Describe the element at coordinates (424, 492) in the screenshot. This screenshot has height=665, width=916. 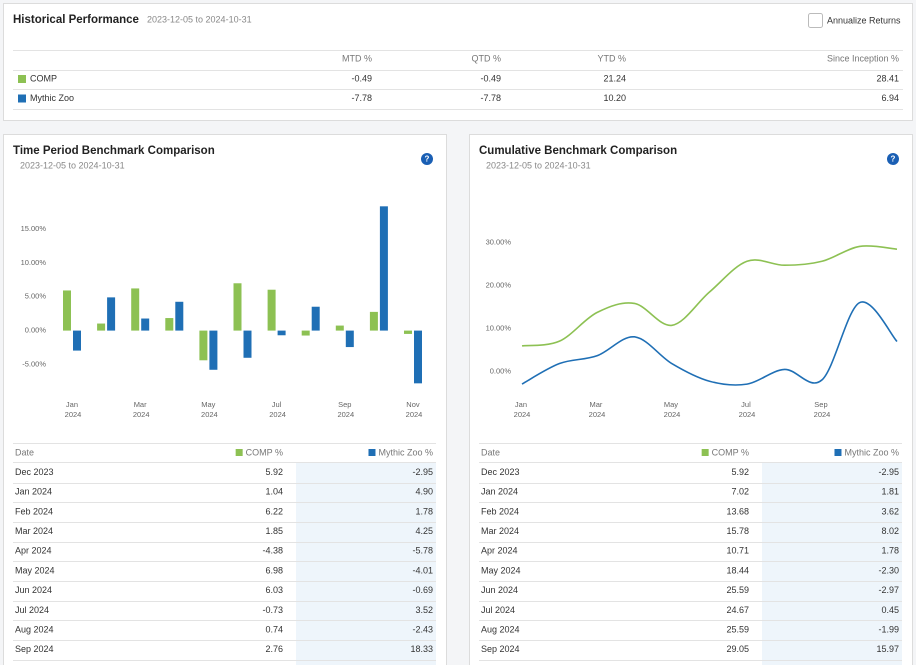
I see `cell: 4.90` at that location.